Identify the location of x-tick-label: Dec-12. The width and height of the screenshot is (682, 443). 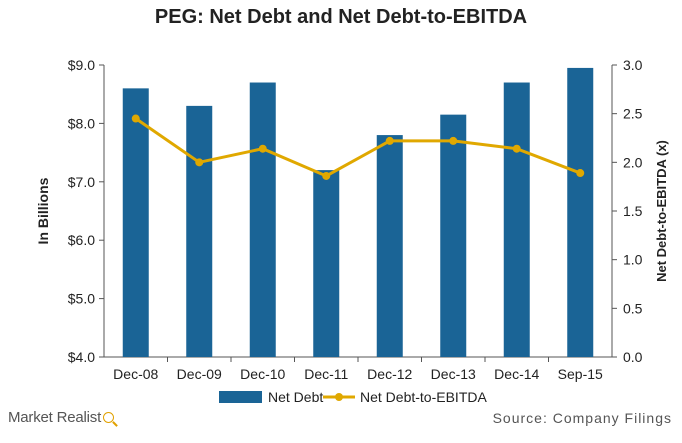
(389, 374).